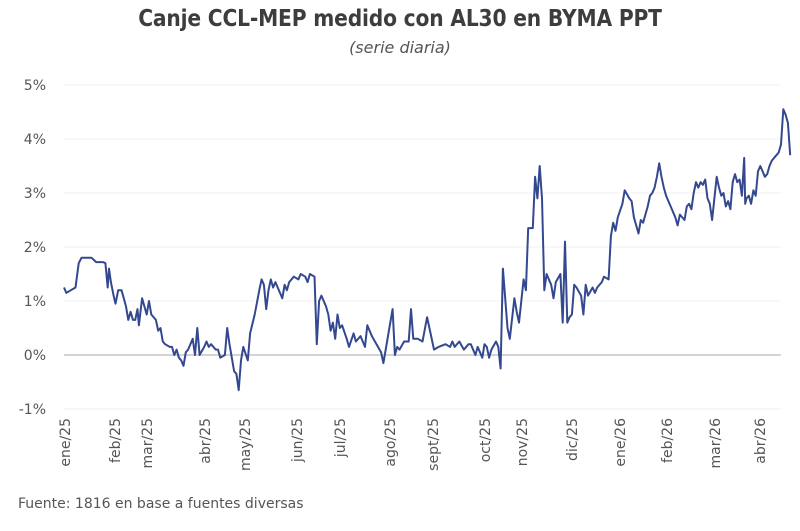 Image resolution: width=800 pixels, height=531 pixels. What do you see at coordinates (116, 440) in the screenshot?
I see `x-tick-label: feb/25` at bounding box center [116, 440].